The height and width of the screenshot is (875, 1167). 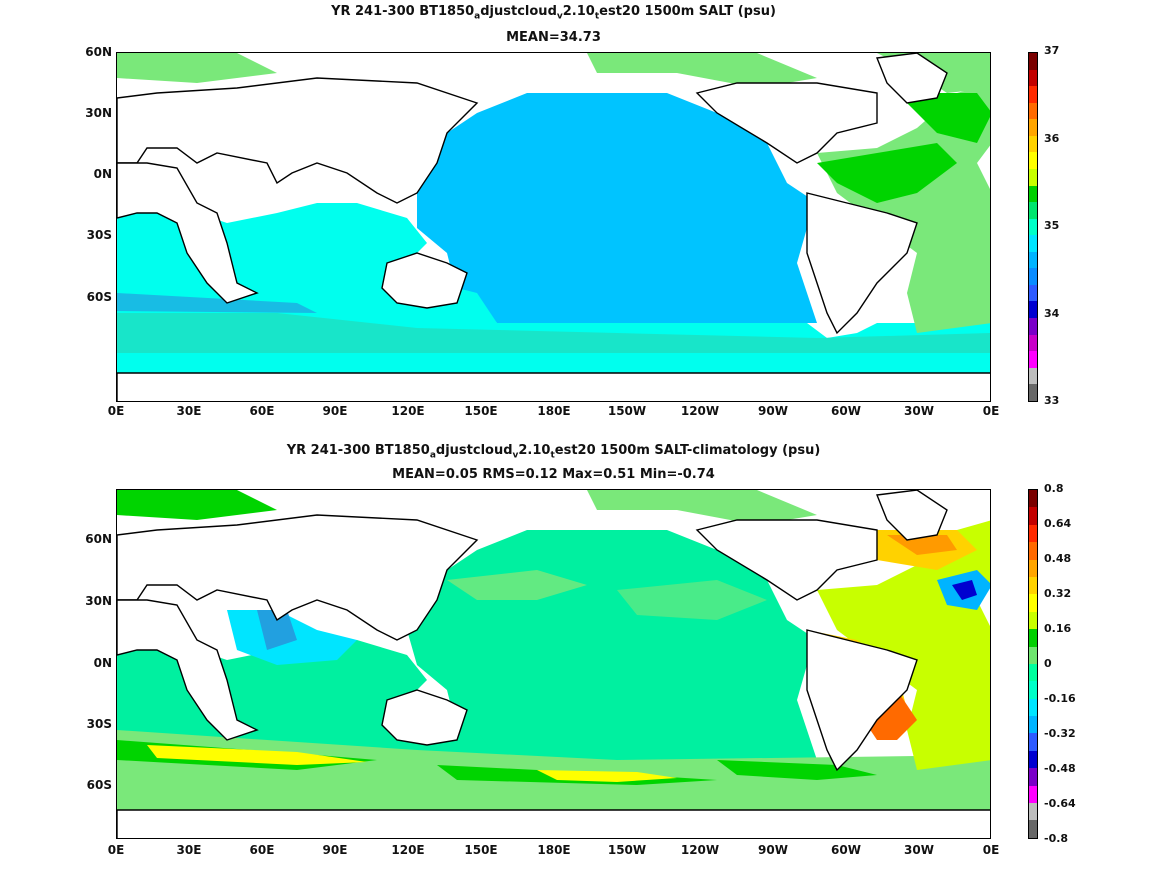 I want to click on colorbar-tick: -0.64, so click(x=1060, y=803).